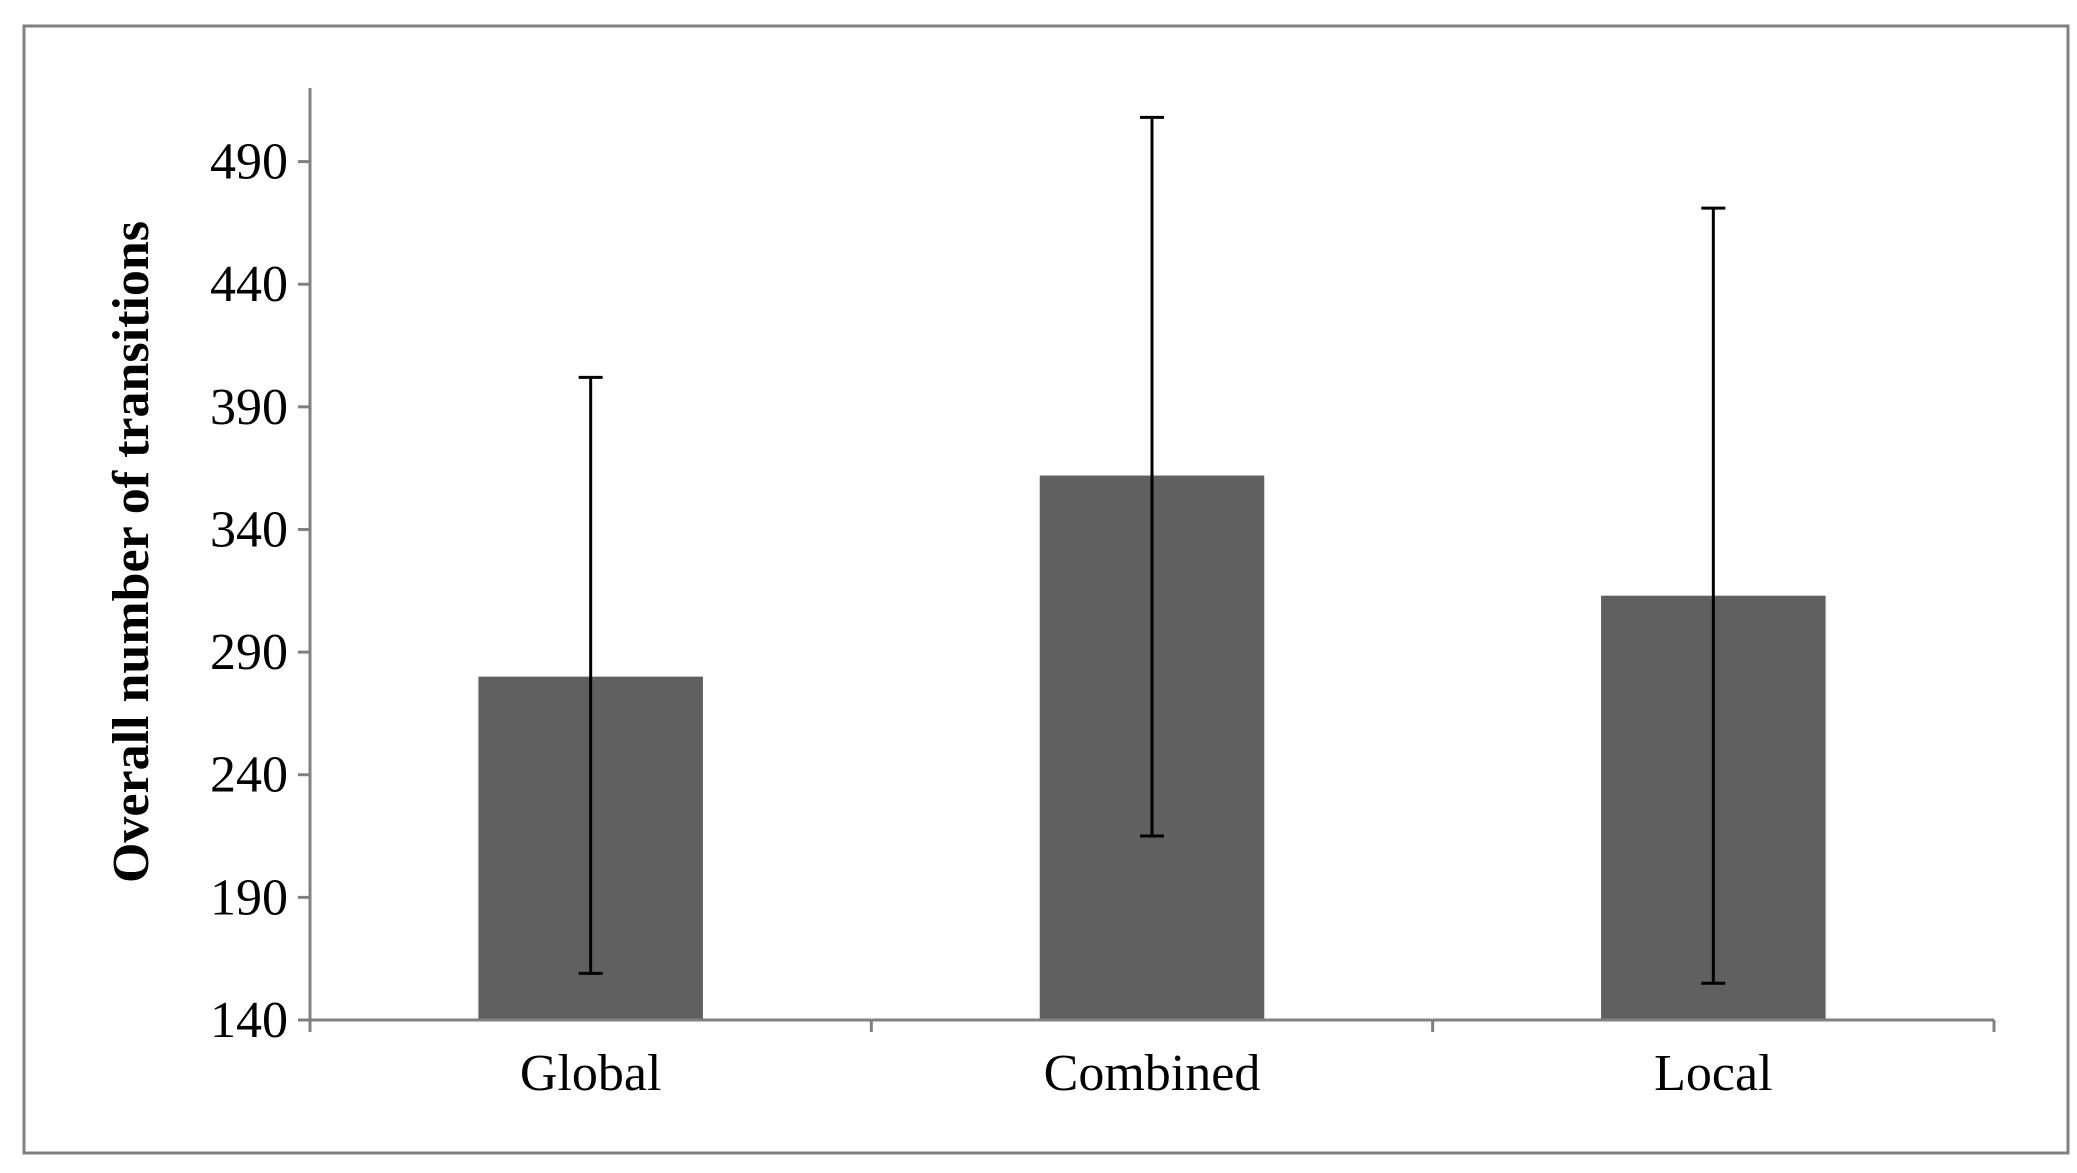  Describe the element at coordinates (591, 1073) in the screenshot. I see `x-category-label: Global` at that location.